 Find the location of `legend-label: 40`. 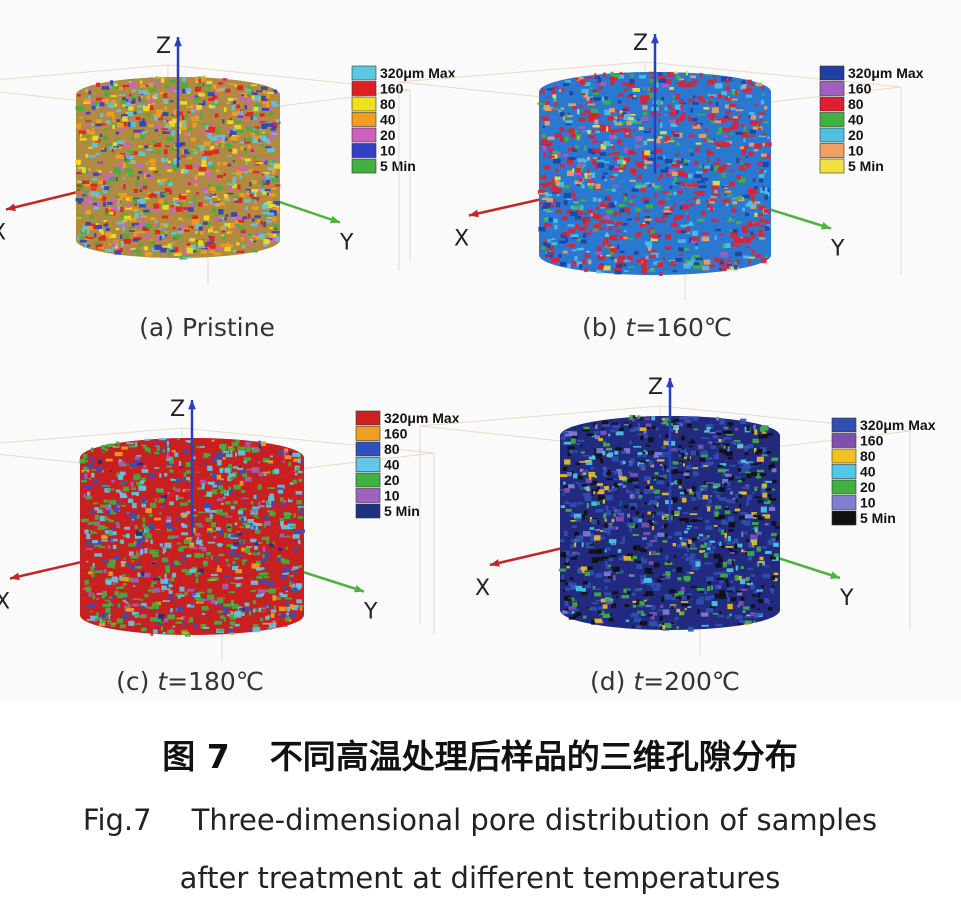

legend-label: 40 is located at coordinates (856, 120).